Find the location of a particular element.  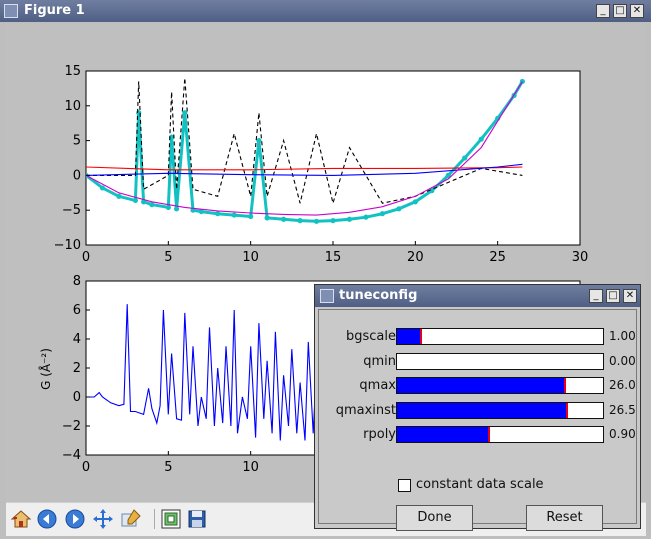

slider-value: 0.00 is located at coordinates (622, 361).